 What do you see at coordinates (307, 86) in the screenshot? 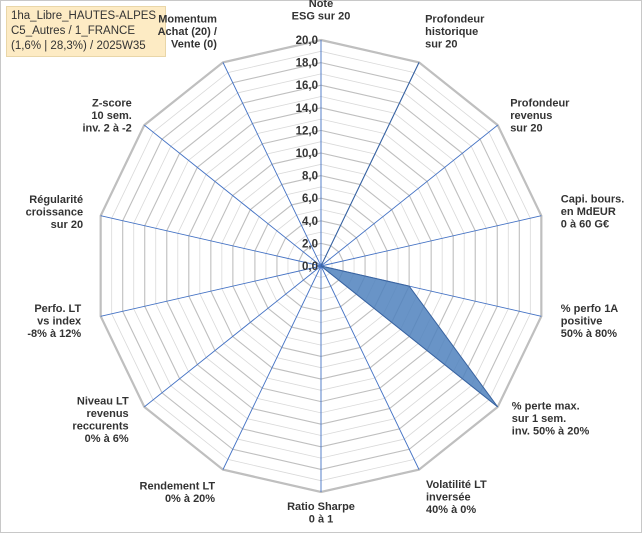
I see `tick-label: 16,0` at bounding box center [307, 86].